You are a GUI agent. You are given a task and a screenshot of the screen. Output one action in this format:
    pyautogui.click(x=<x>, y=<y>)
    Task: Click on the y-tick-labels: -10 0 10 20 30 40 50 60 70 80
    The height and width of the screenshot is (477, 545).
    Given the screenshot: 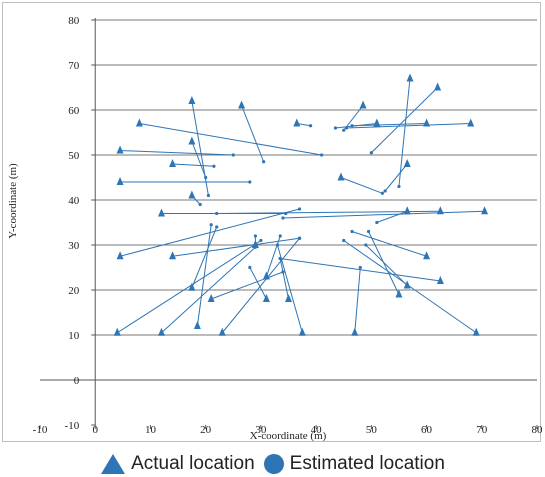 What is the action you would take?
    pyautogui.click(x=72, y=223)
    